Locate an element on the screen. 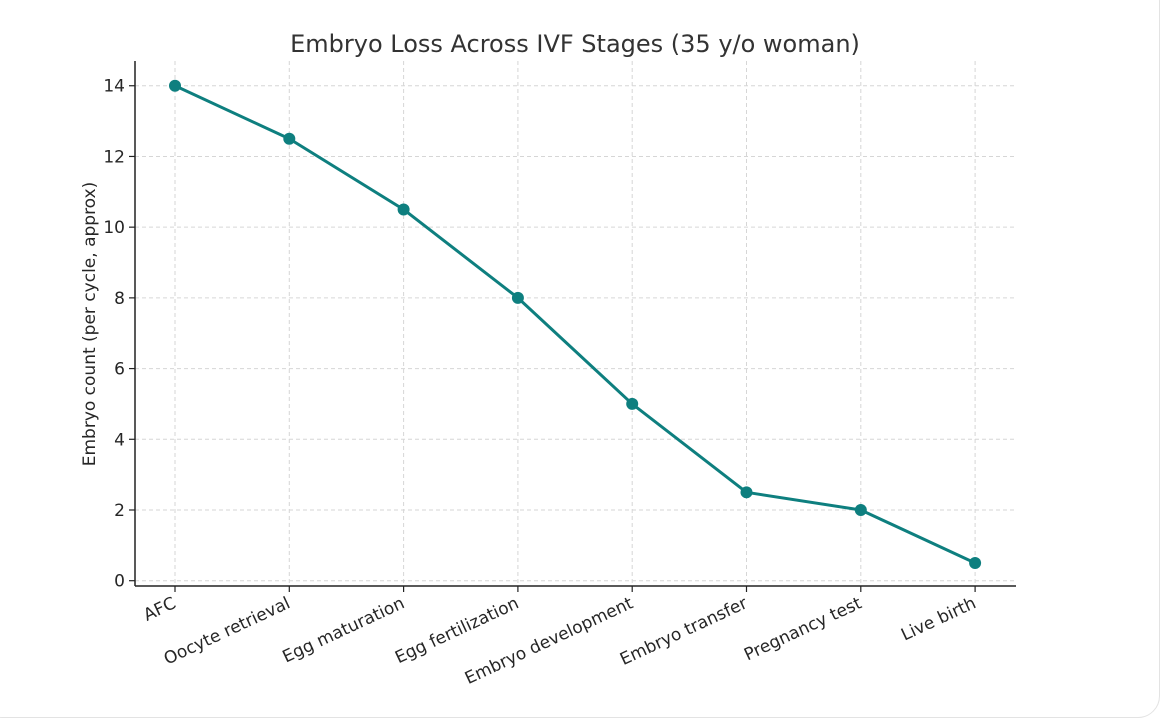 The width and height of the screenshot is (1176, 720). x-tick-label: Live birth is located at coordinates (938, 619).